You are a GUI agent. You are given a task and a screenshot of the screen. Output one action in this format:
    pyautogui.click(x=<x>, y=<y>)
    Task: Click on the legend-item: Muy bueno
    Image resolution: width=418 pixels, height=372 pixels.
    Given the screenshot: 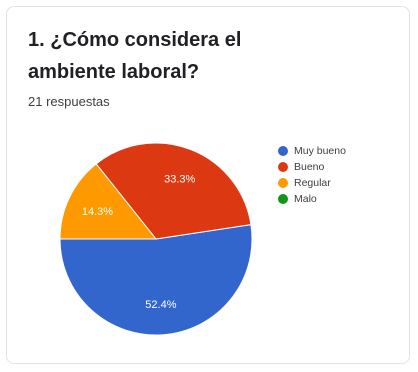 What is the action you would take?
    pyautogui.click(x=312, y=151)
    